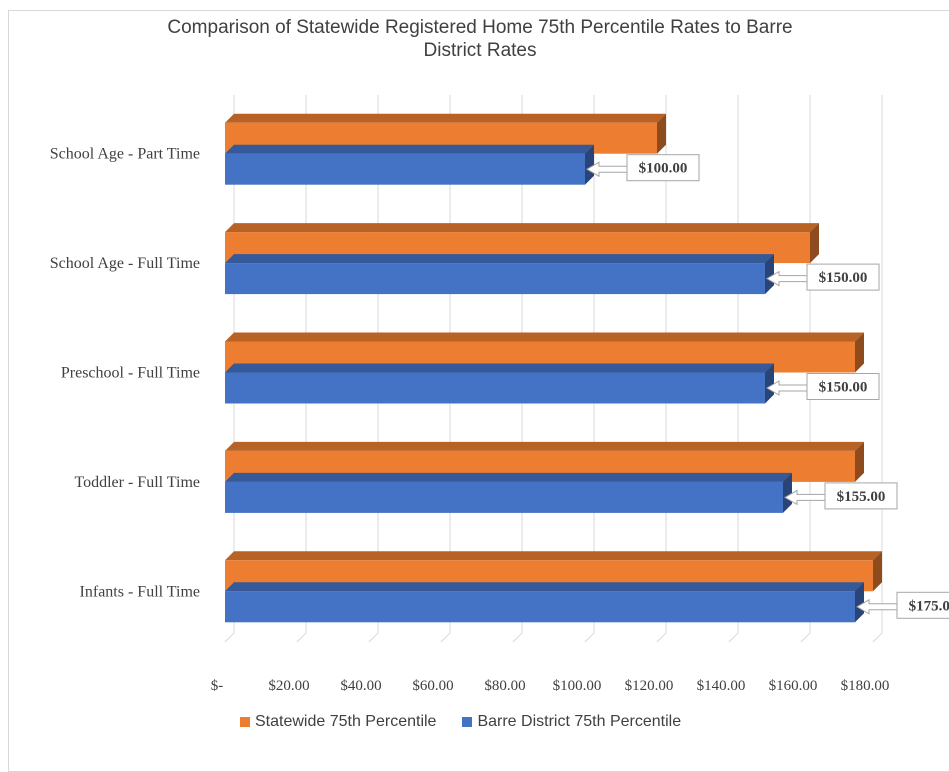 Image resolution: width=949 pixels, height=772 pixels. Describe the element at coordinates (480, 50) in the screenshot. I see `chart-title-line-2: District Rates` at that location.